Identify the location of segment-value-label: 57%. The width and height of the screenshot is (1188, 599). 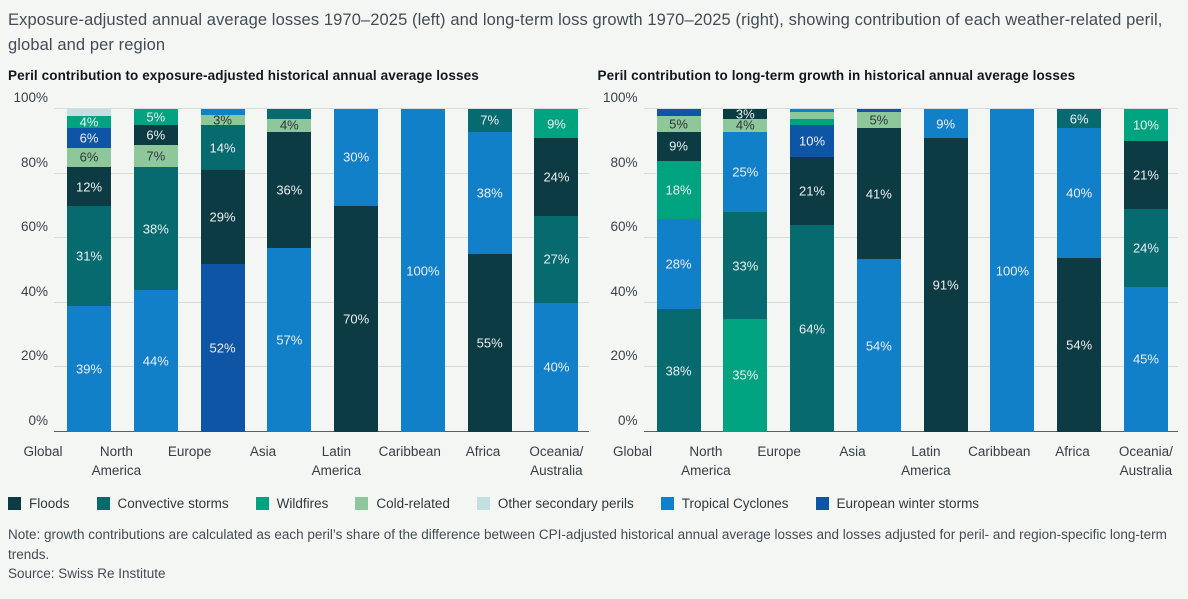
(289, 340).